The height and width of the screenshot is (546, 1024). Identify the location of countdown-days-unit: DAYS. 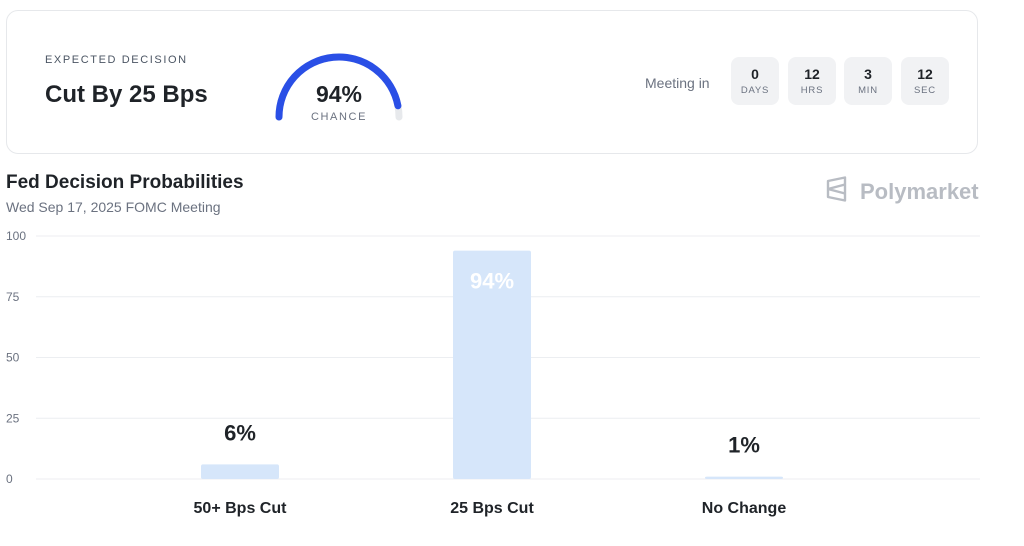
(755, 90).